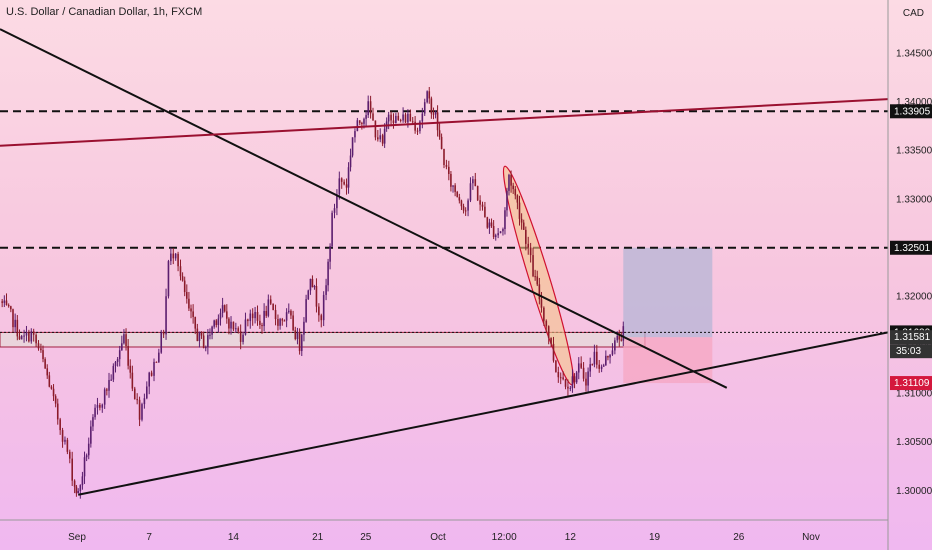  What do you see at coordinates (571, 537) in the screenshot?
I see `x-tick-label: 12` at bounding box center [571, 537].